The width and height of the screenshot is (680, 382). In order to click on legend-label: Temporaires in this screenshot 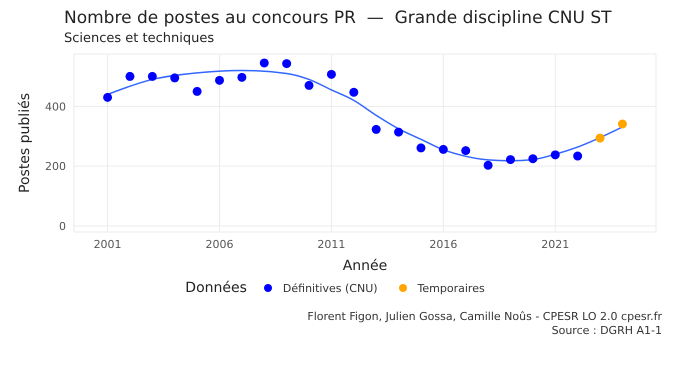, I will do `click(451, 288)`.